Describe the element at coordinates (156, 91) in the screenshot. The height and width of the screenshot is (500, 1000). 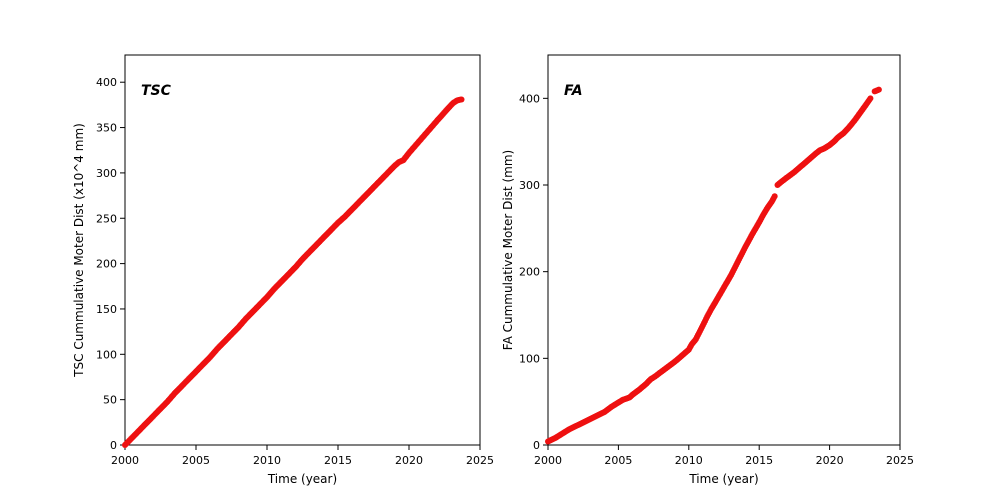
I see `plot-title: TSC` at that location.